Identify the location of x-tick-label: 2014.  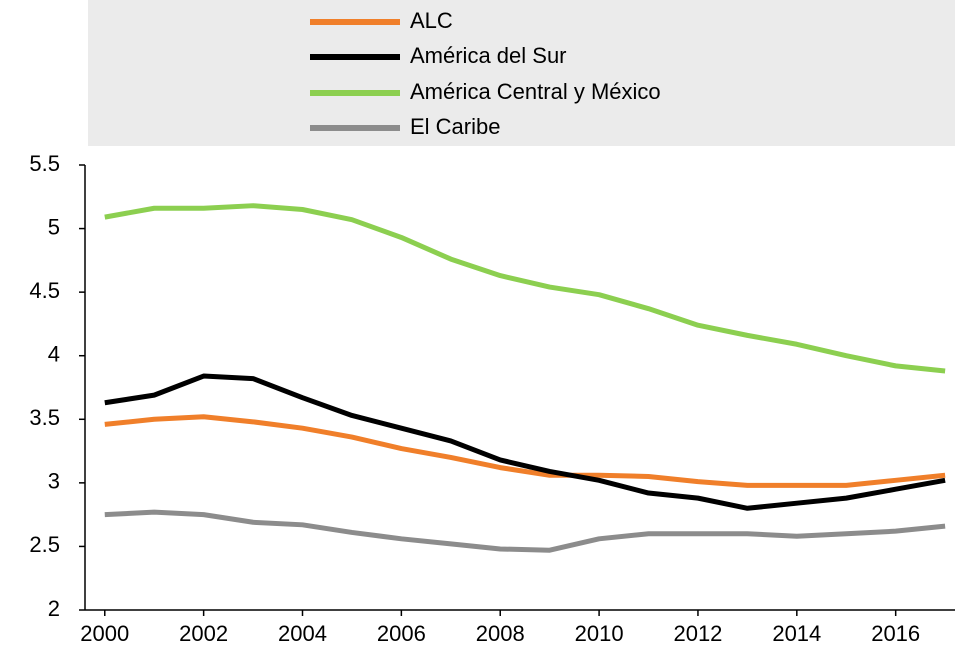
(796, 633).